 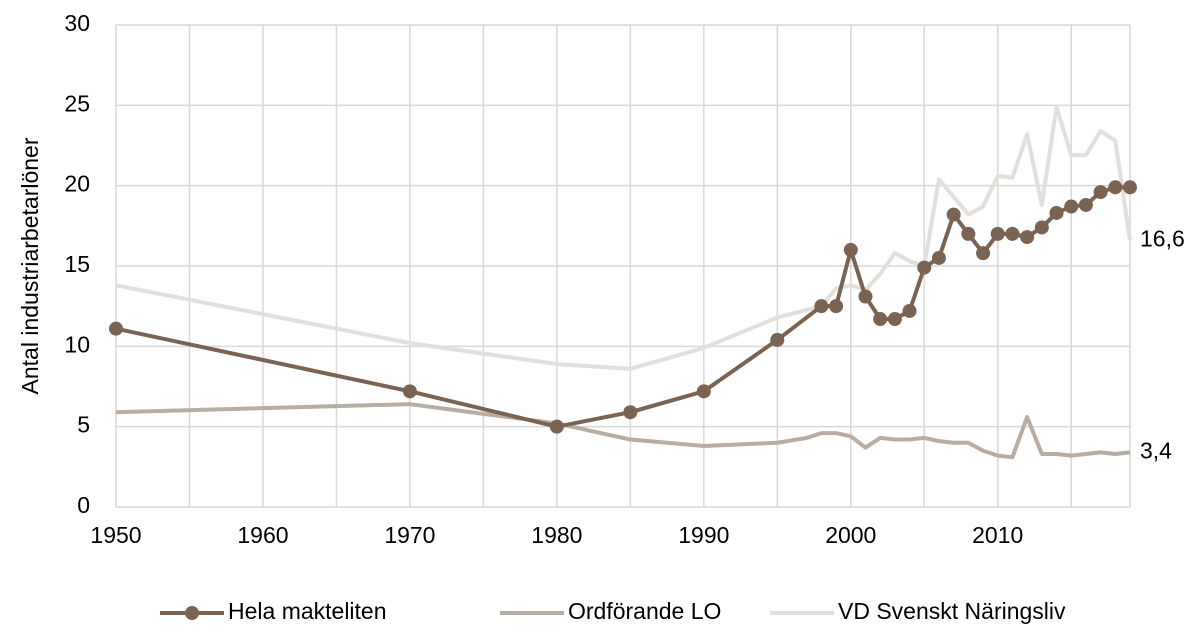 I want to click on x-tick-label: 2010, so click(x=997, y=535).